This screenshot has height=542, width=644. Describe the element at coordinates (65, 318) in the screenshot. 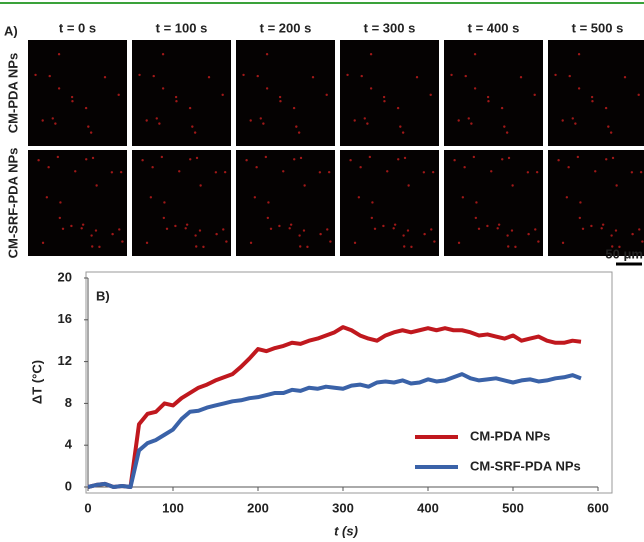

I see `y-tick-label: 16` at that location.